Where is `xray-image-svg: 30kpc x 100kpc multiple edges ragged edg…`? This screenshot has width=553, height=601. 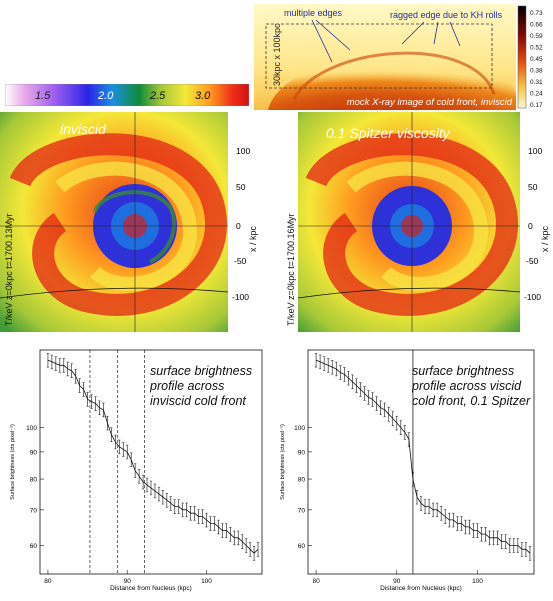
xray-image-svg: 30kpc x 100kpc multiple edges ragged edg… is located at coordinates (398, 57).